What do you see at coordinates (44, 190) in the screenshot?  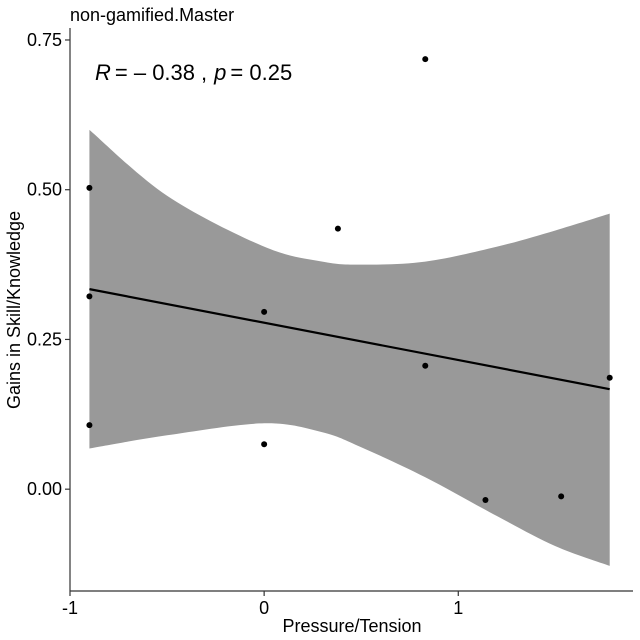 I see `y-tick-label: 0.50` at bounding box center [44, 190].